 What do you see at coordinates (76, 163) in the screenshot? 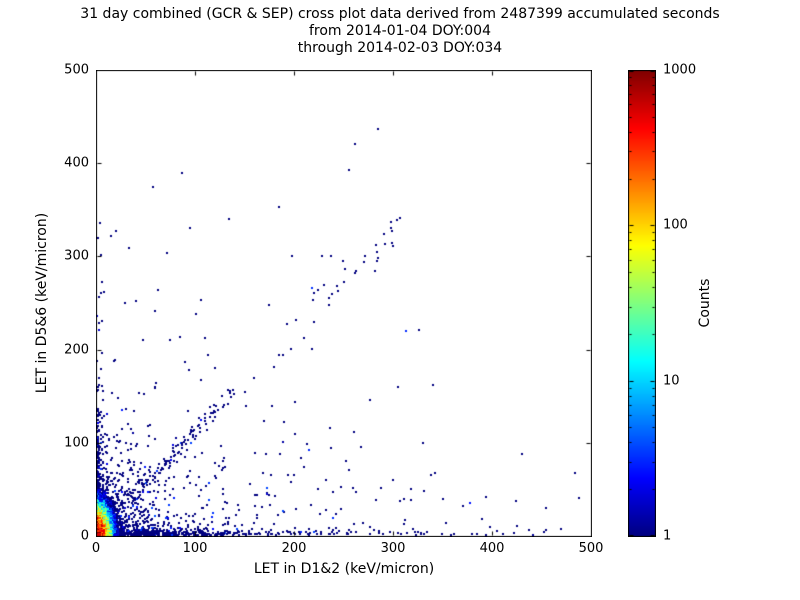
I see `y-tick-label: 400` at bounding box center [76, 163].